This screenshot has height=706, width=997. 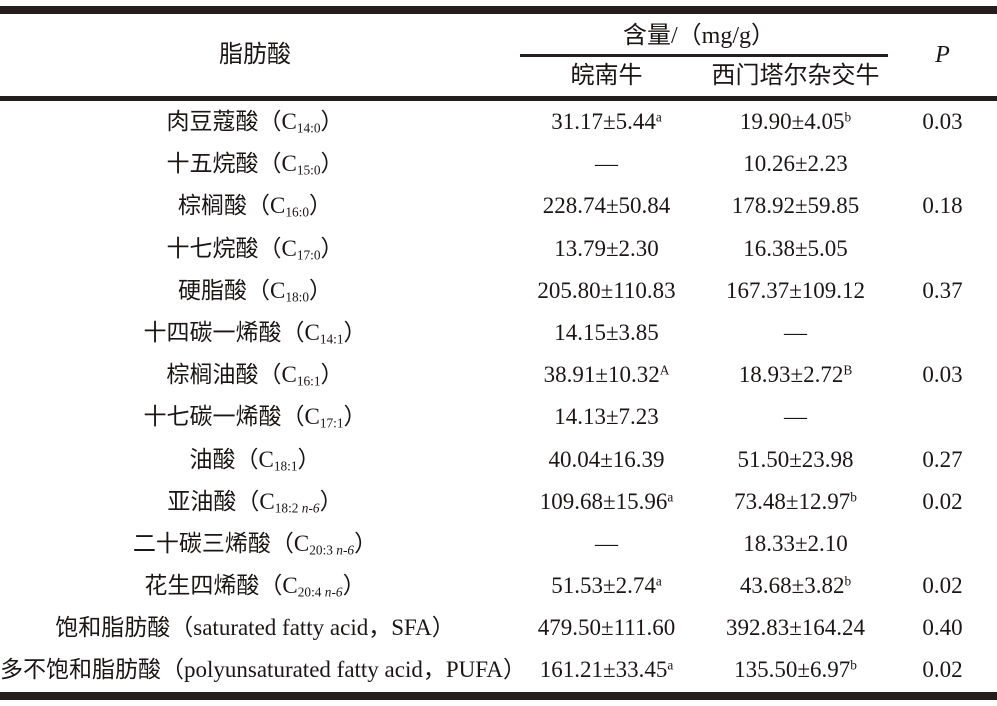 I want to click on wannan-value: 40.04±16.39, so click(x=606, y=459).